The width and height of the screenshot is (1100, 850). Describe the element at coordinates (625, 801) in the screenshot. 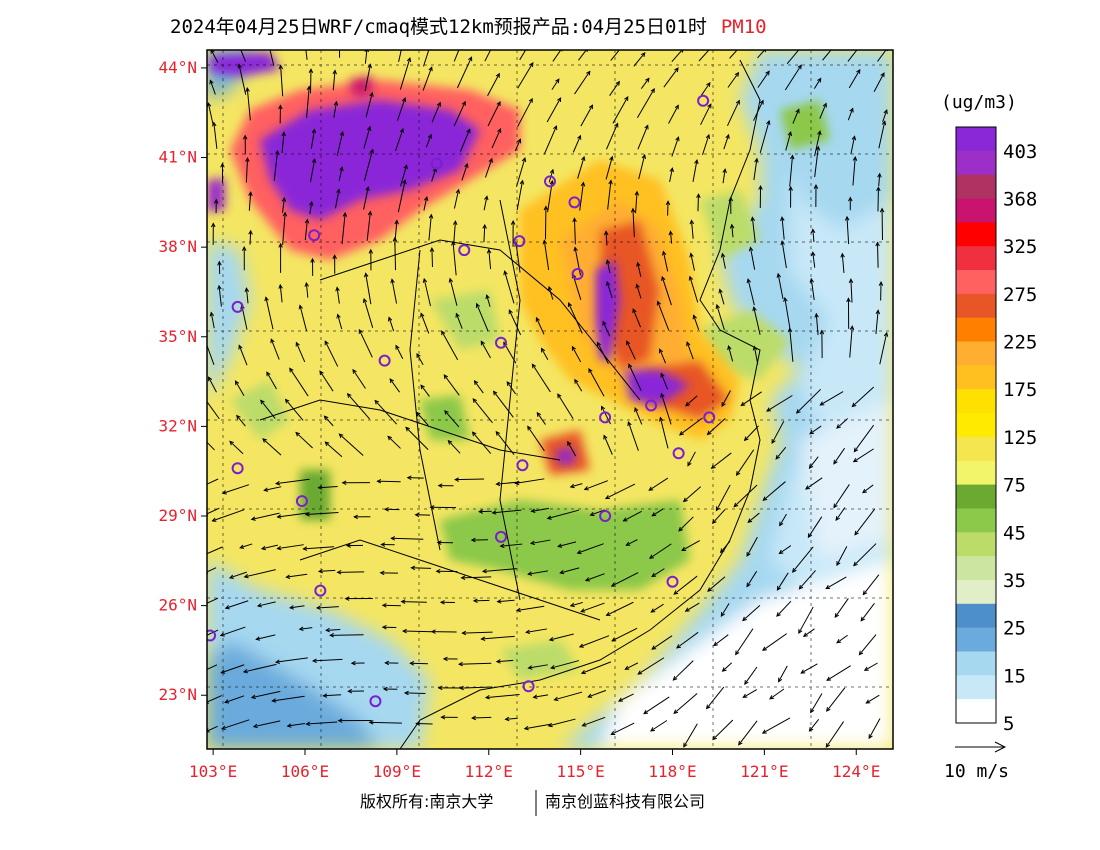

I see `company-name: 南京创蓝科技有限公司` at that location.